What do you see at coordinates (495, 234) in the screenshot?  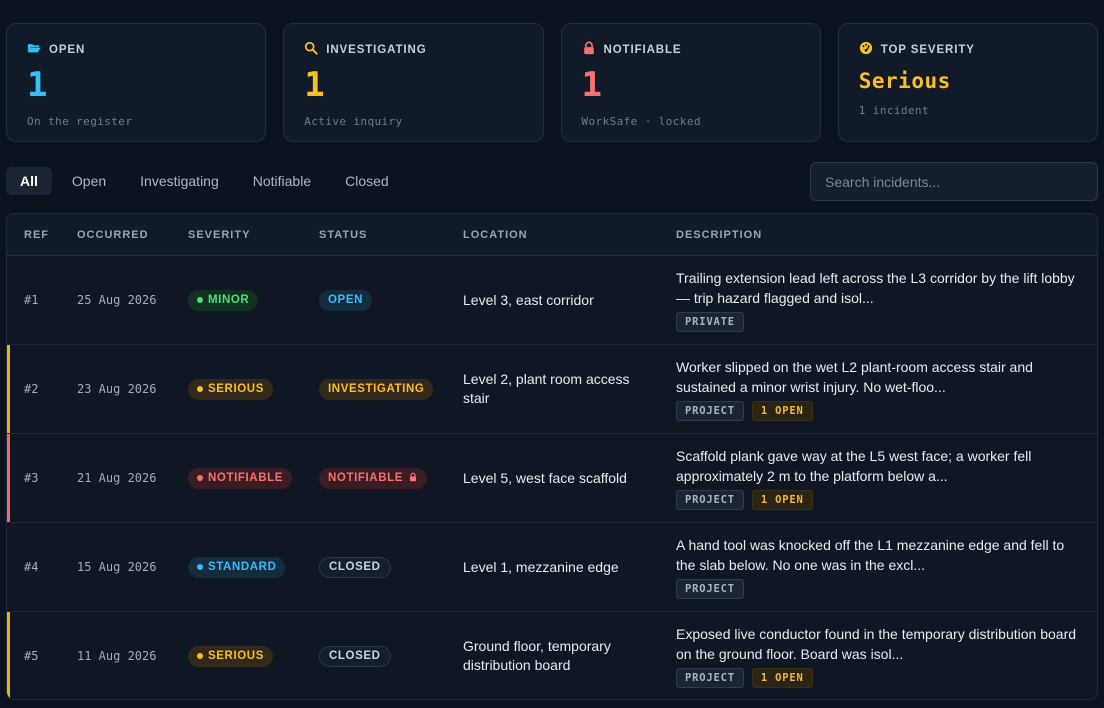 I see `col-location: LOCATION` at bounding box center [495, 234].